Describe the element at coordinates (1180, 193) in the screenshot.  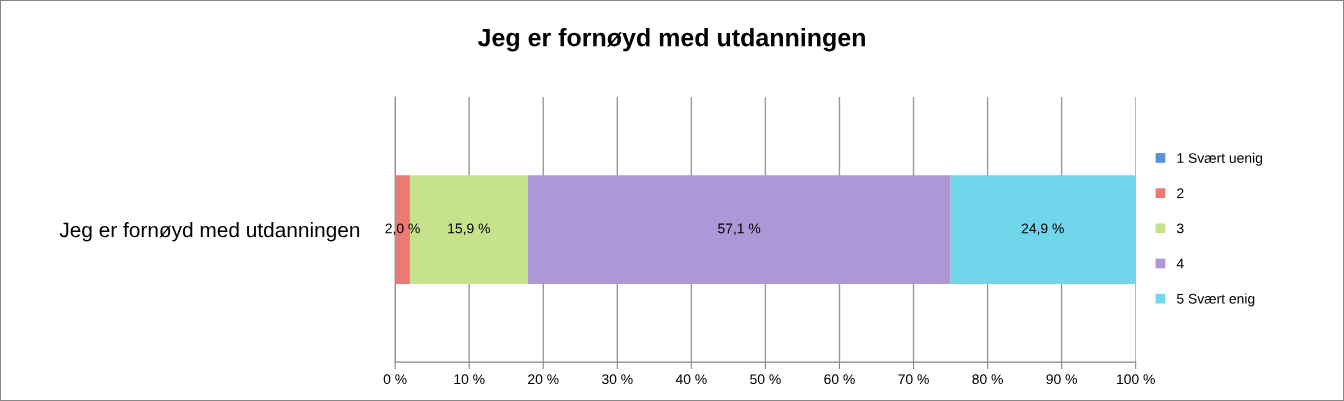
I see `legend-label: 2` at that location.